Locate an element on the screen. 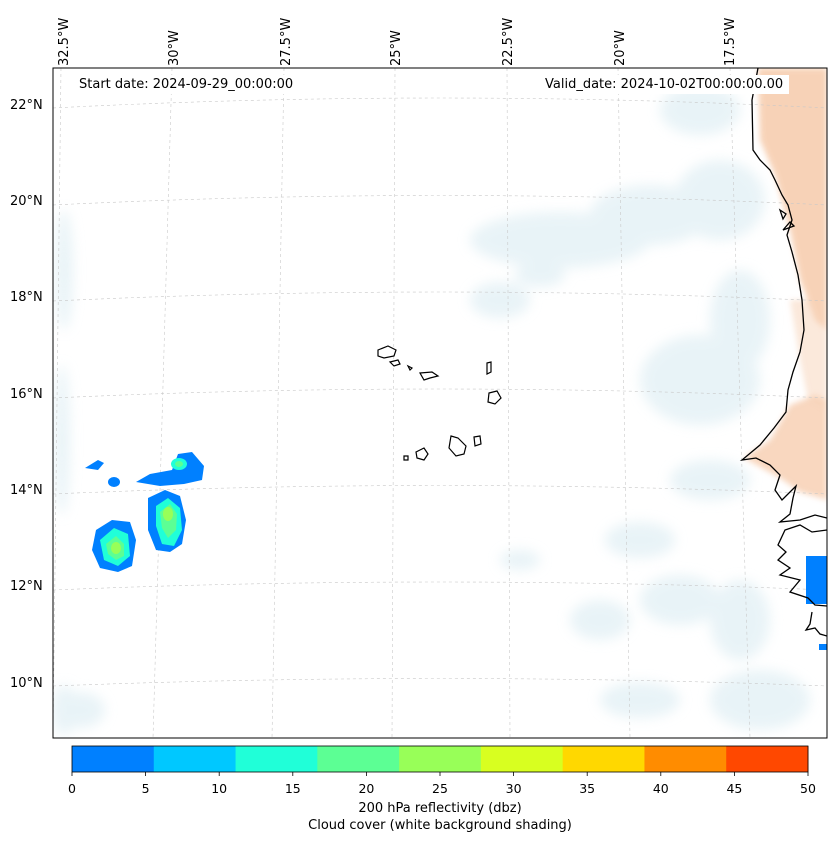 This screenshot has width=837, height=843. colorbar-tick-label: 0 is located at coordinates (72, 788).